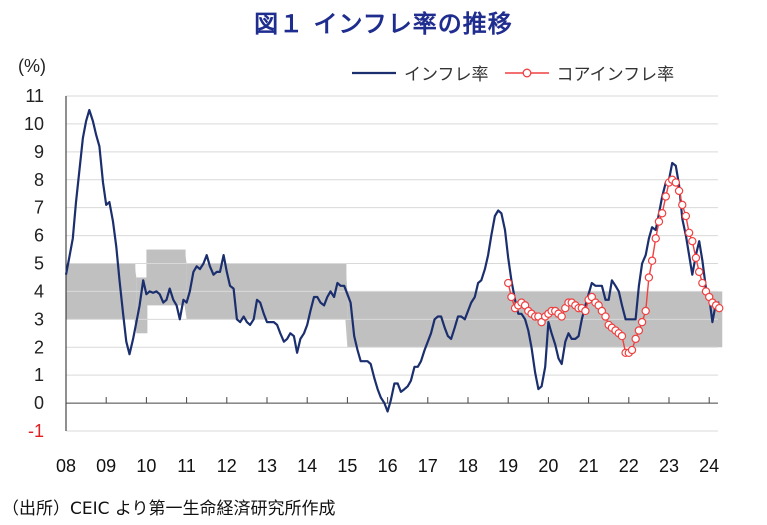 Image resolution: width=767 pixels, height=525 pixels. What do you see at coordinates (39, 319) in the screenshot?
I see `y-tick-label: 3` at bounding box center [39, 319].